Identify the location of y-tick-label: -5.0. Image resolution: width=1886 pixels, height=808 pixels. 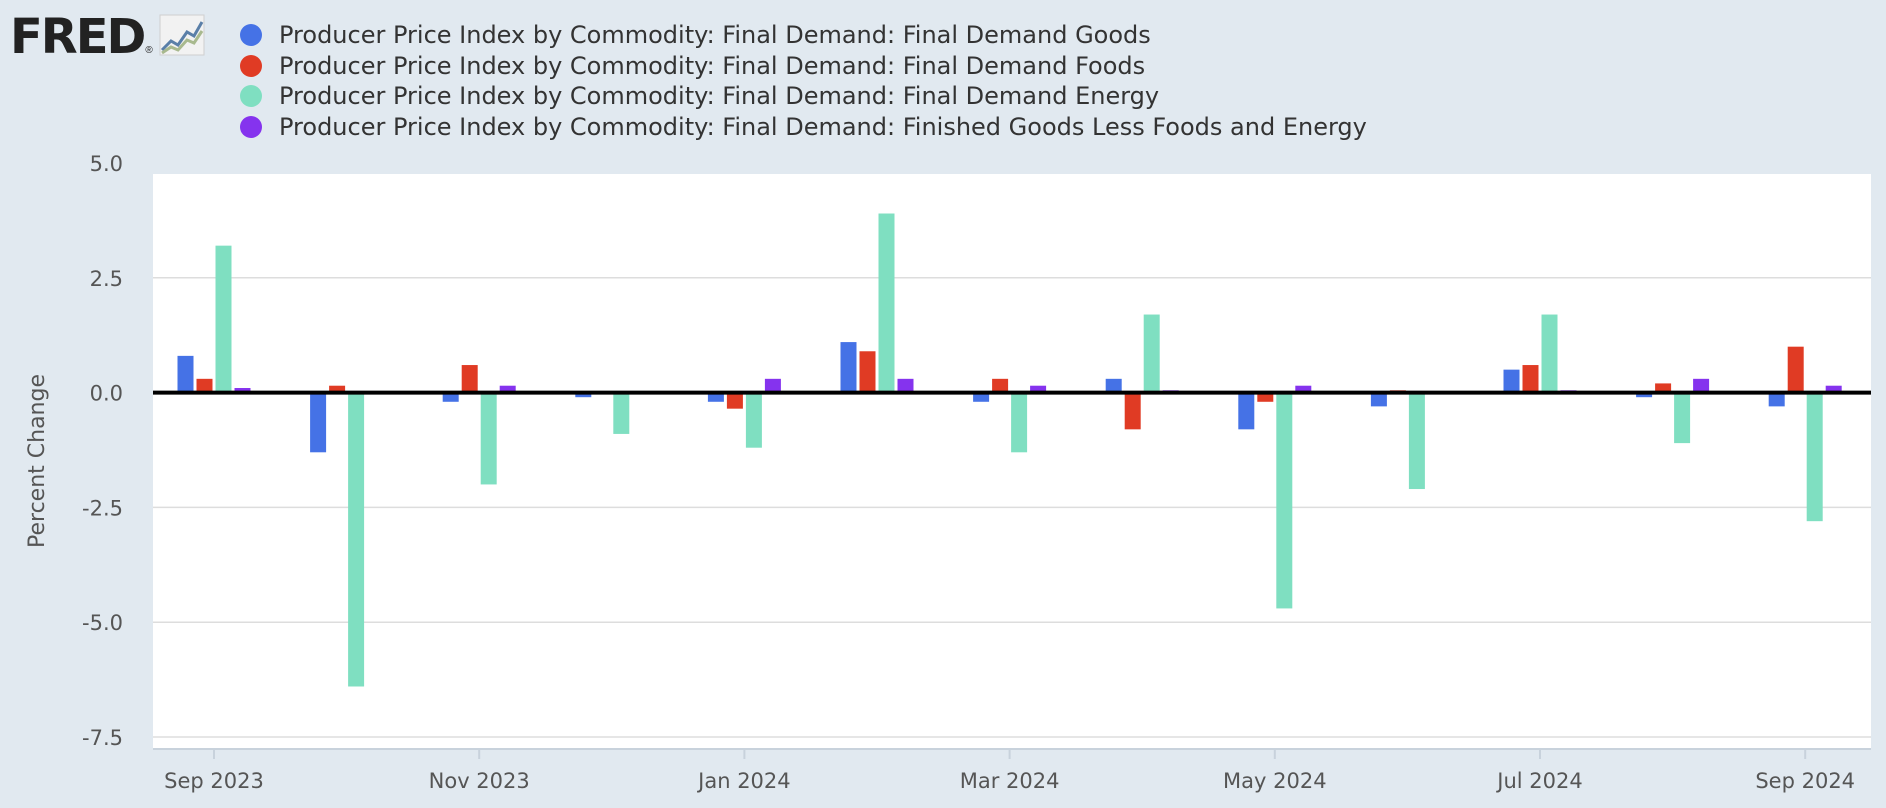
(102, 623).